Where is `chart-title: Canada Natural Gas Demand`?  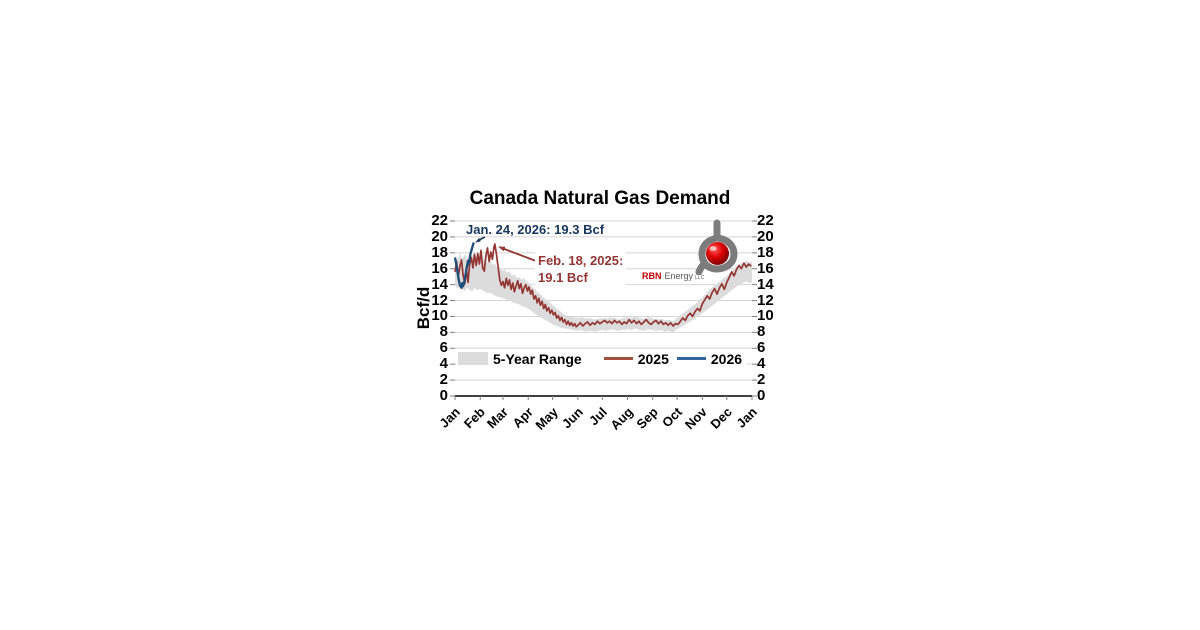
chart-title: Canada Natural Gas Demand is located at coordinates (600, 198).